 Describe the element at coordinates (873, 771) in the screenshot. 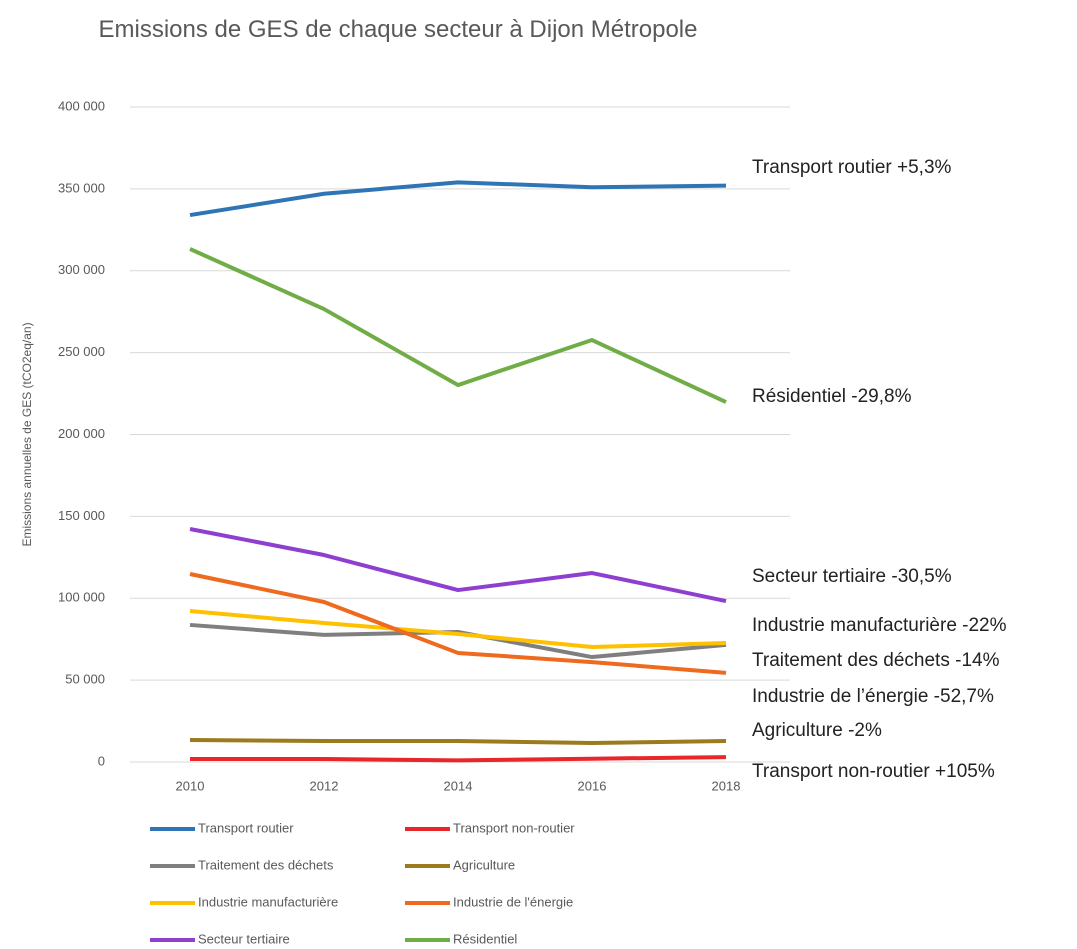

I see `annotation: Transport non-routier +105%` at that location.